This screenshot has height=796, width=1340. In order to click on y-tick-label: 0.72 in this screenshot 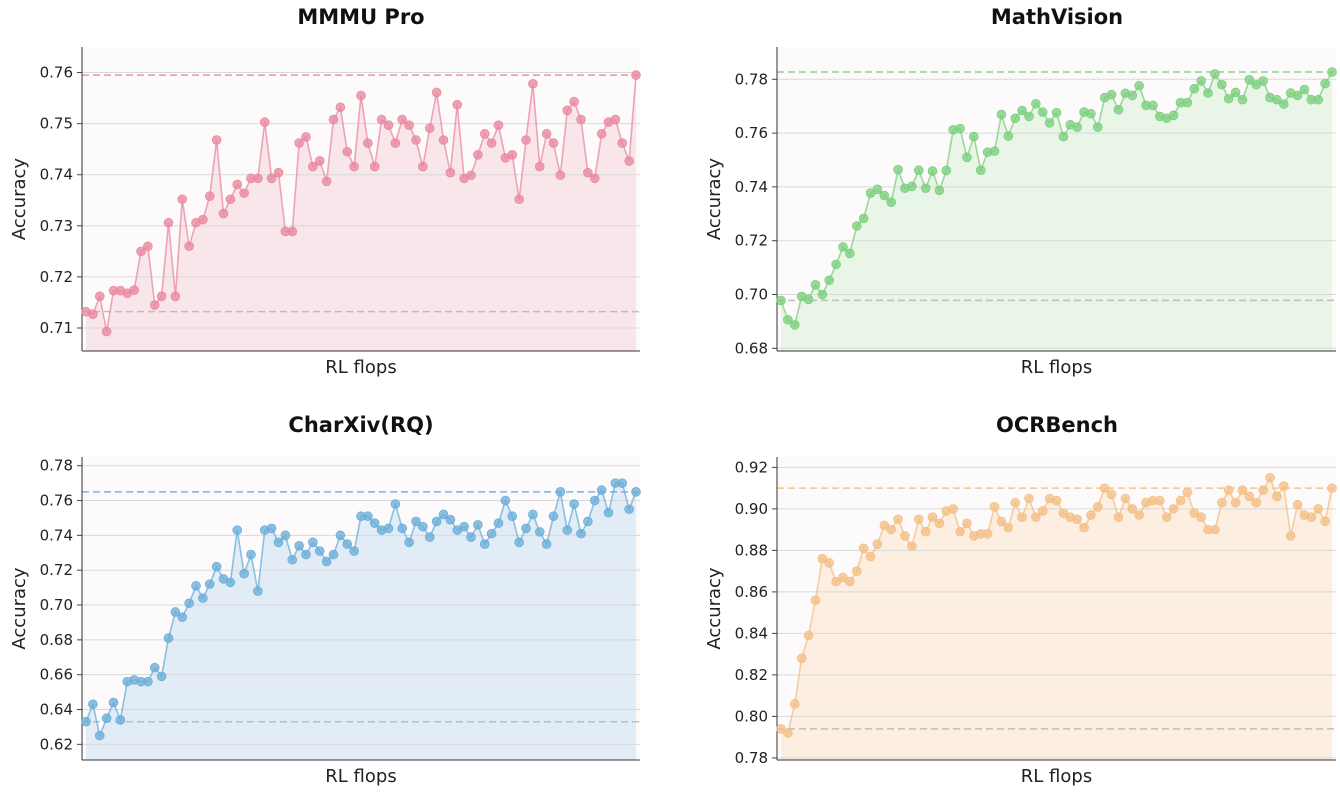, I will do `click(751, 241)`.